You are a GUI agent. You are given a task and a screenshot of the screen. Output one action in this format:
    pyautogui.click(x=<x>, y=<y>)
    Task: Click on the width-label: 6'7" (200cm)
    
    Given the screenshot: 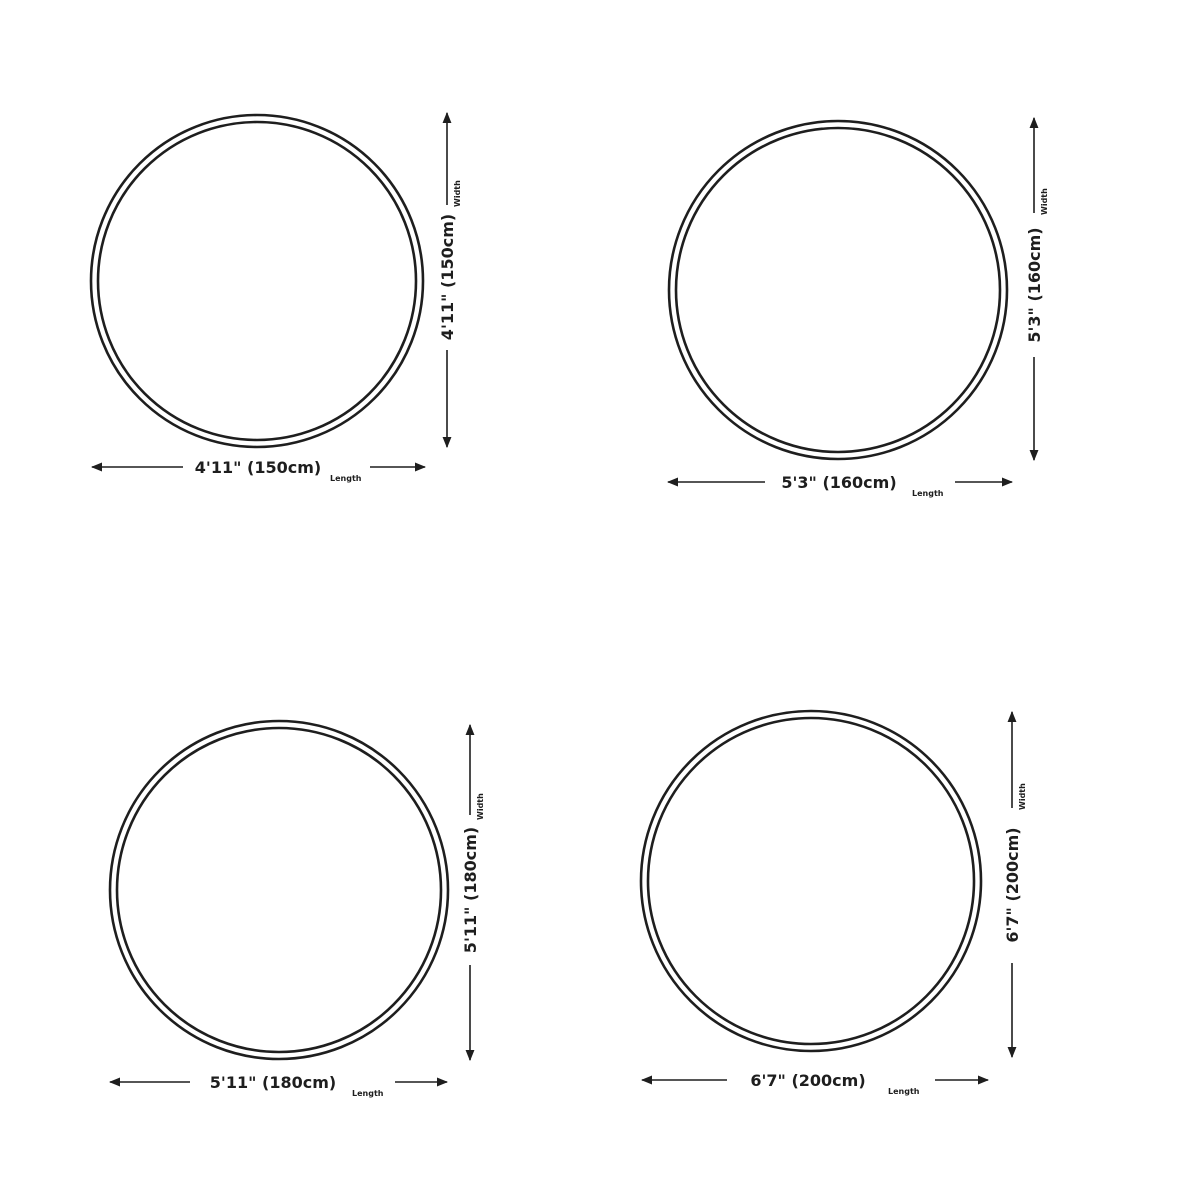 What is the action you would take?
    pyautogui.click(x=1012, y=884)
    